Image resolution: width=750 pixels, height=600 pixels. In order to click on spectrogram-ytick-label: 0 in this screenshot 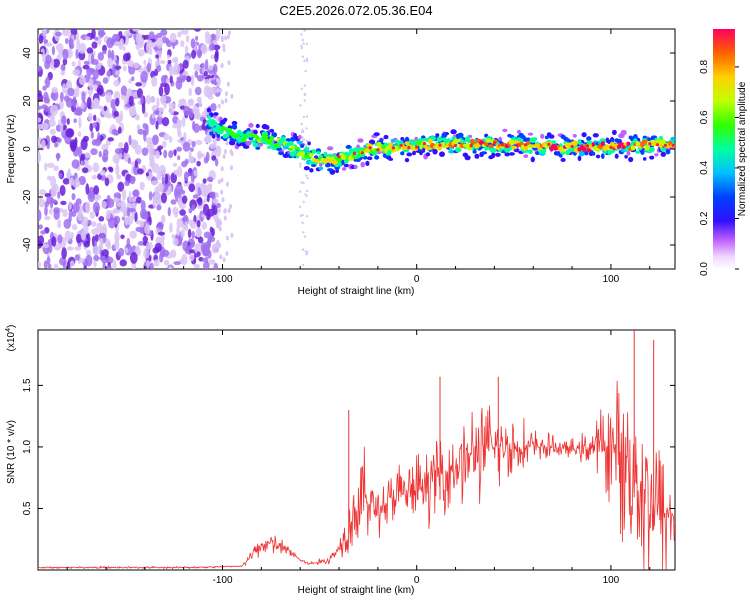, I will do `click(27, 149)`.